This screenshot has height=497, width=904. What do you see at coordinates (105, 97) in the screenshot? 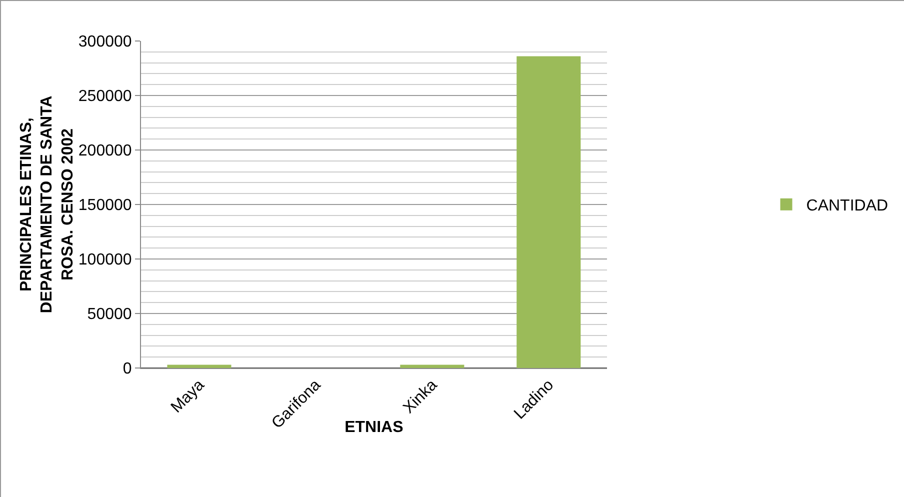
I see `y-tick-label: 250000` at bounding box center [105, 97].